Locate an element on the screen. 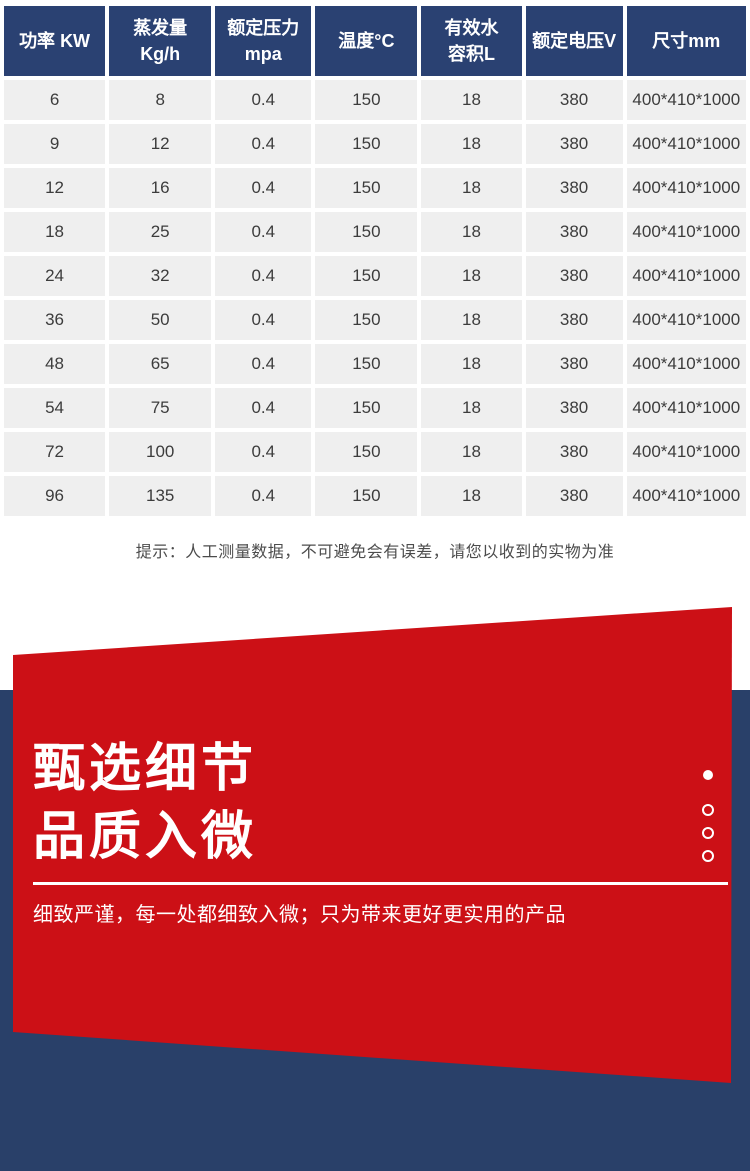 Image resolution: width=750 pixels, height=1171 pixels. table-row: 24 32 0.4 150 18 380 400*410*1000 is located at coordinates (375, 276).